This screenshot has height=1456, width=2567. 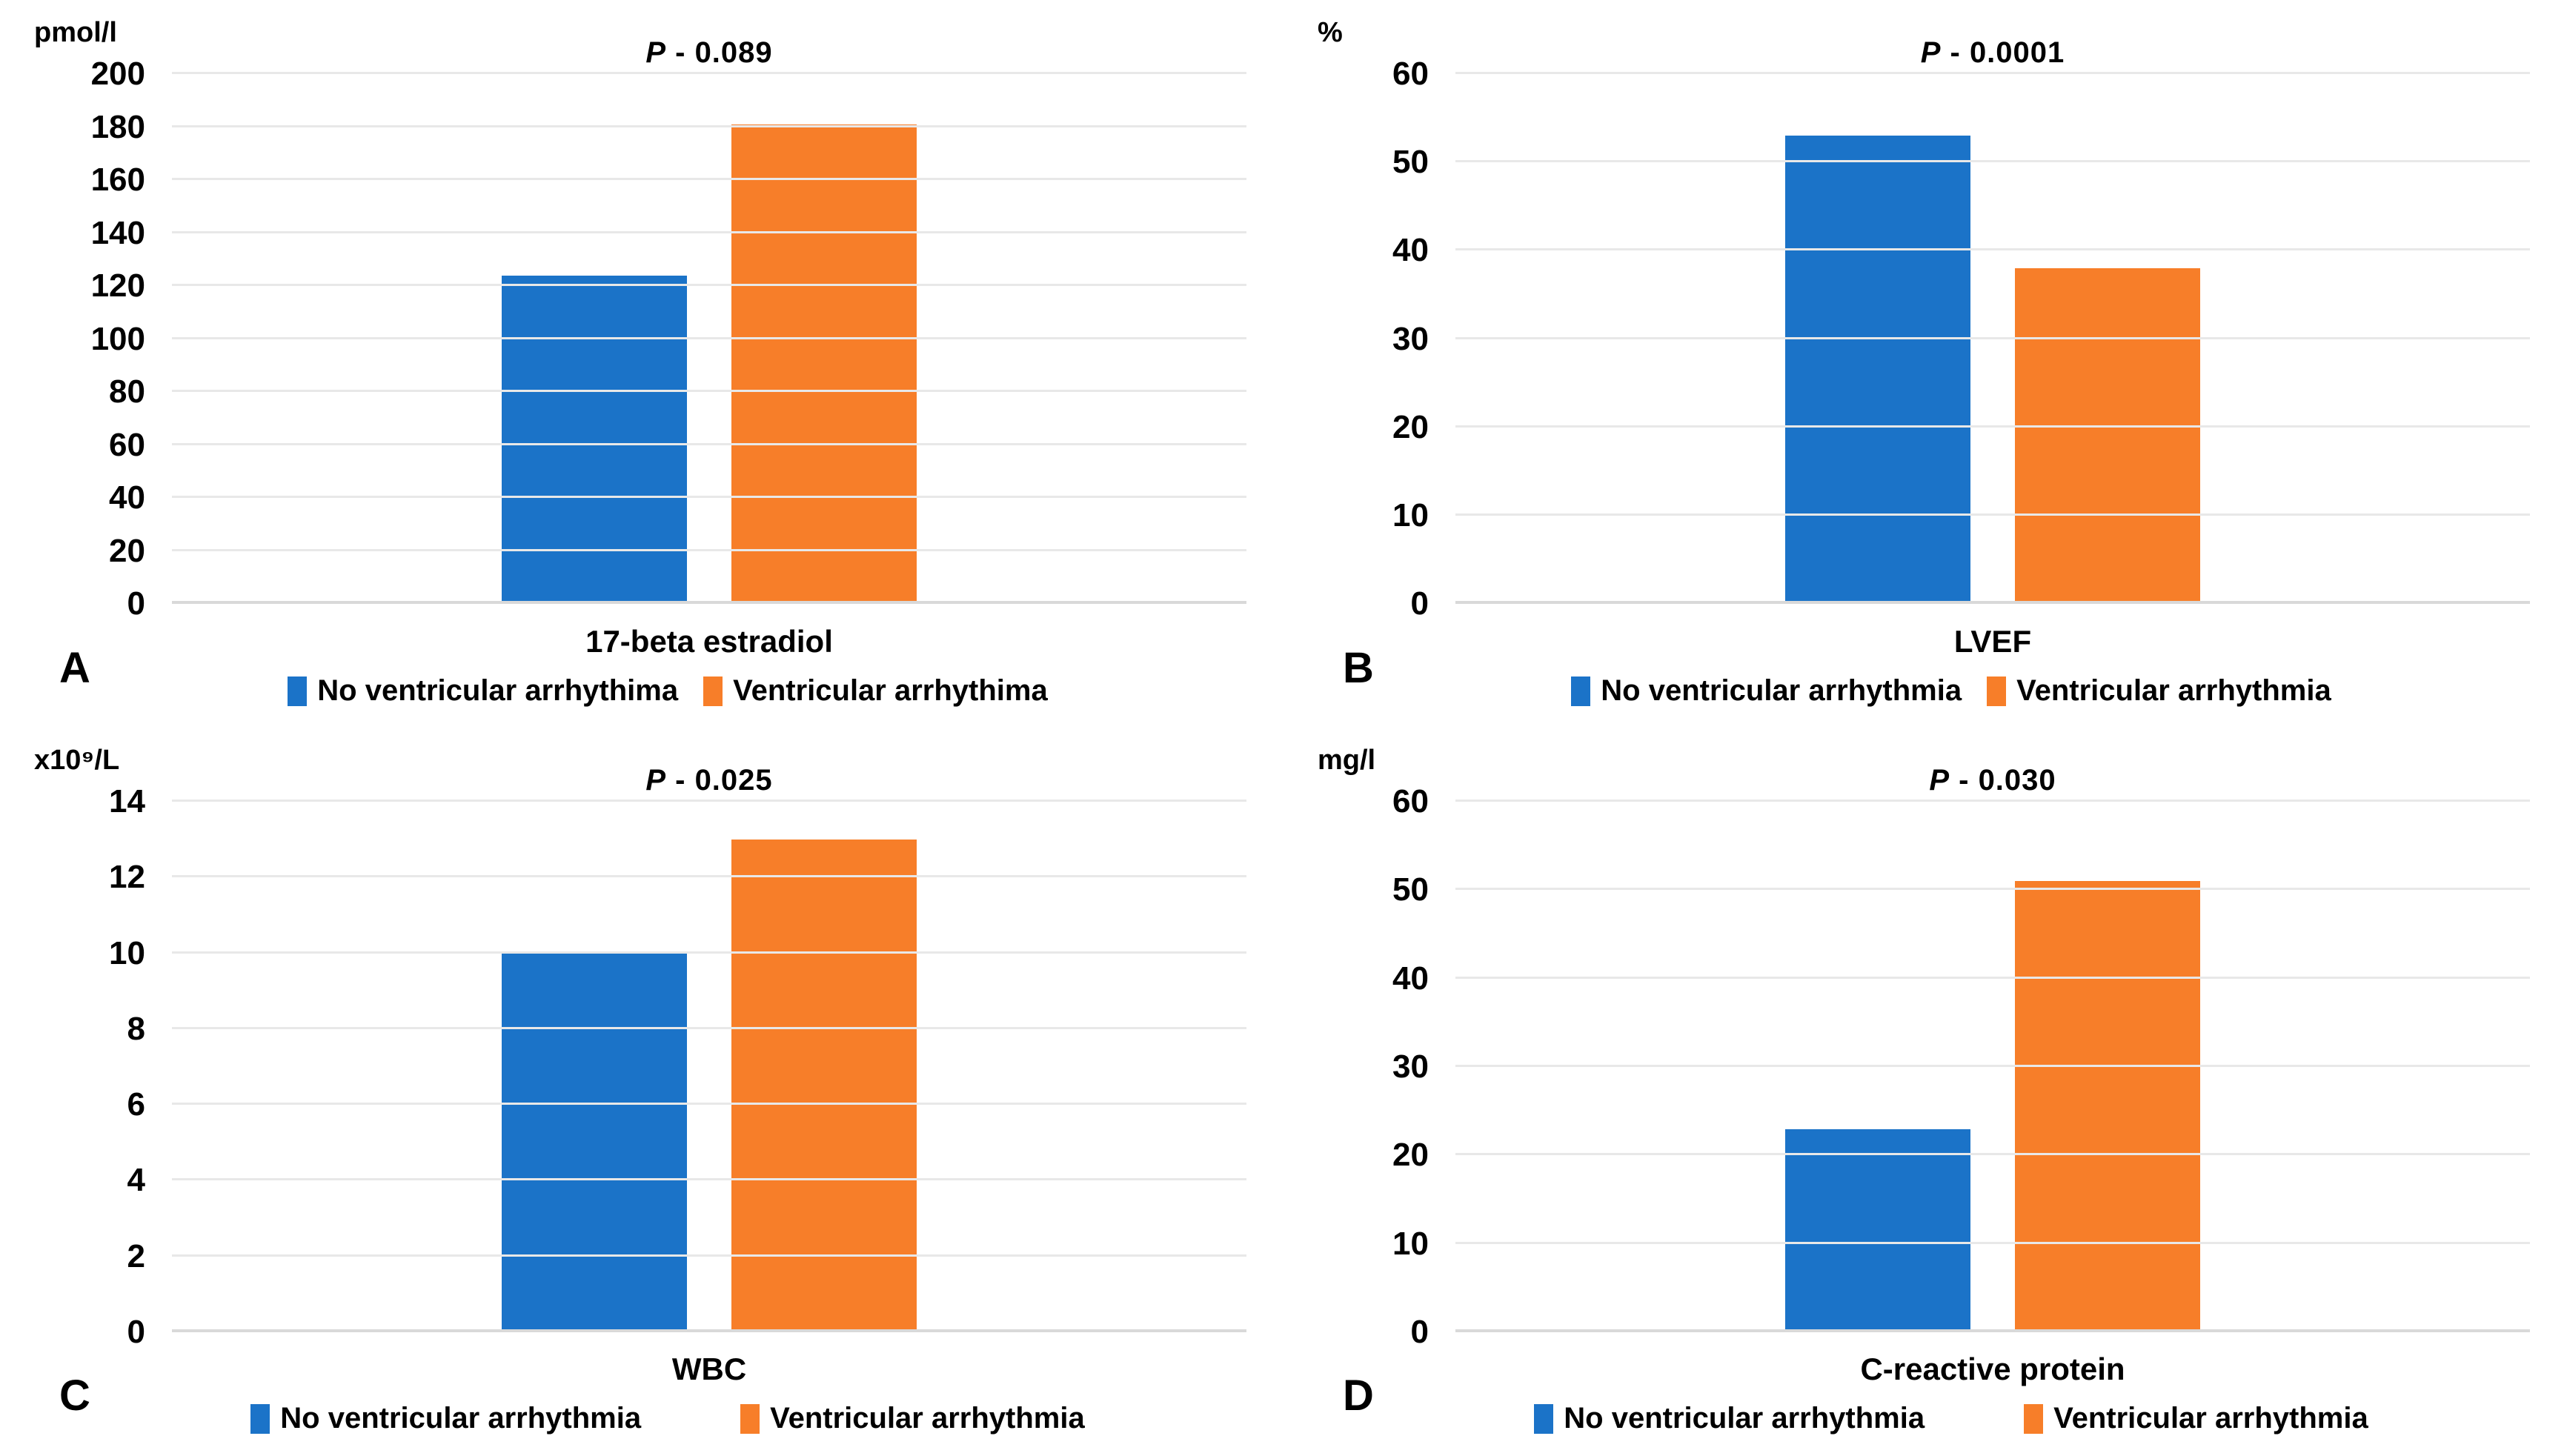 What do you see at coordinates (77, 760) in the screenshot?
I see `y-axis-unit: x10⁹/L` at bounding box center [77, 760].